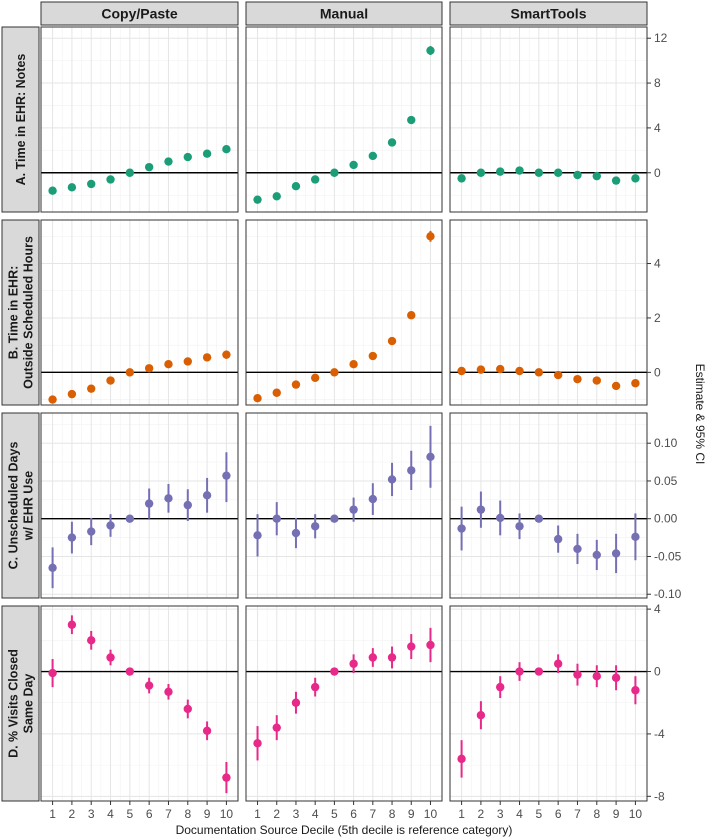  Describe the element at coordinates (334, 814) in the screenshot. I see `x-tick-label: 5` at that location.